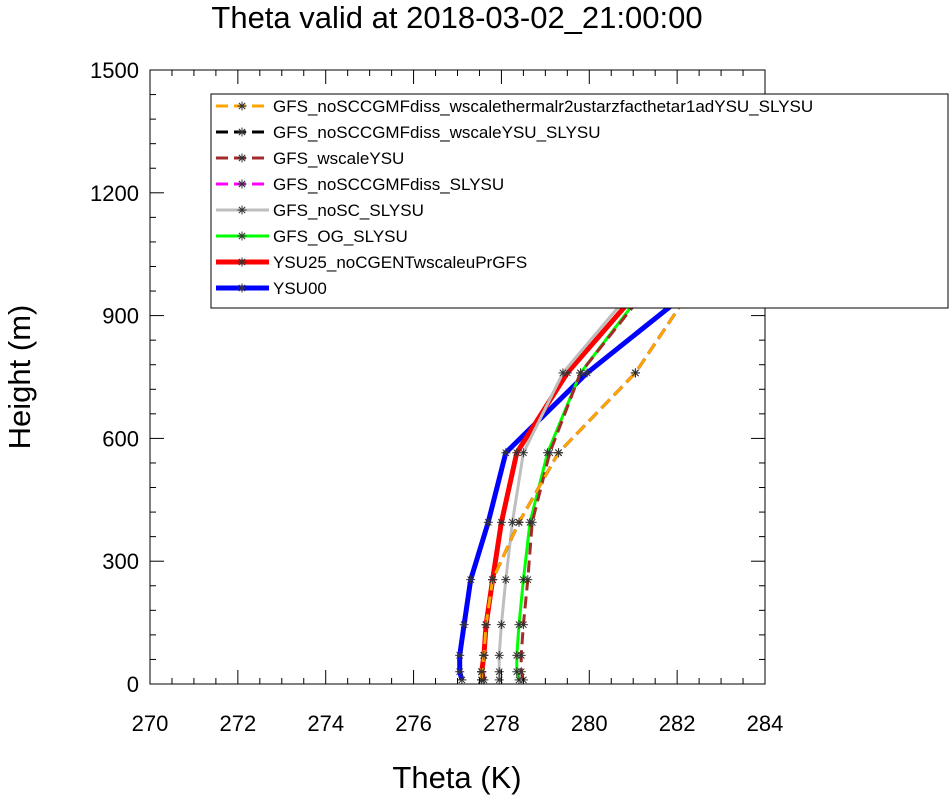 Image resolution: width=949 pixels, height=796 pixels. What do you see at coordinates (501, 723) in the screenshot?
I see `x-tick-label: 278` at bounding box center [501, 723].